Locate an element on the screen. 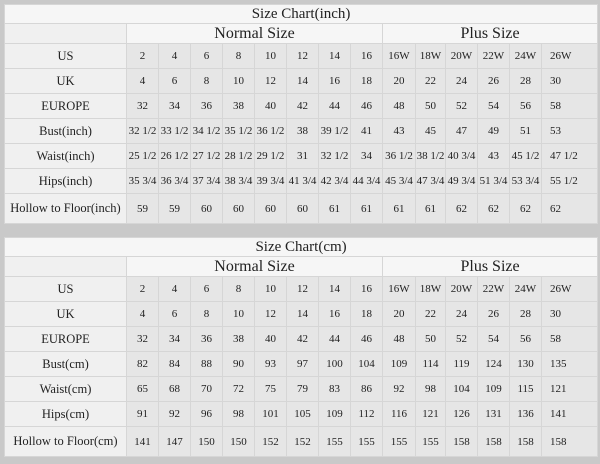 This screenshot has height=464, width=600. size-cell: 4 is located at coordinates (142, 81).